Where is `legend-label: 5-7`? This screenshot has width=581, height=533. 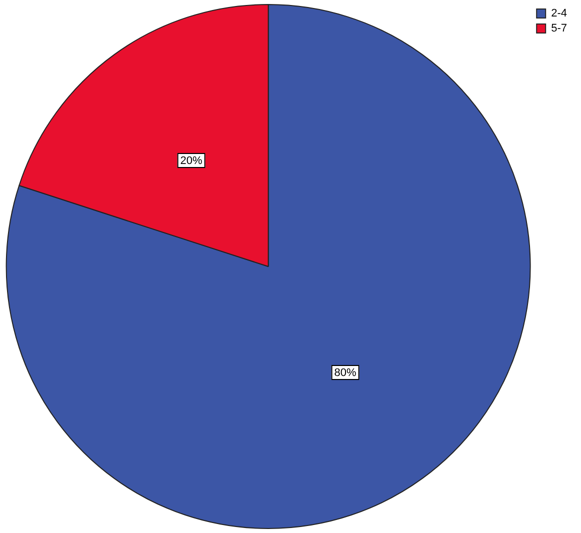 legend-label: 5-7 is located at coordinates (559, 28).